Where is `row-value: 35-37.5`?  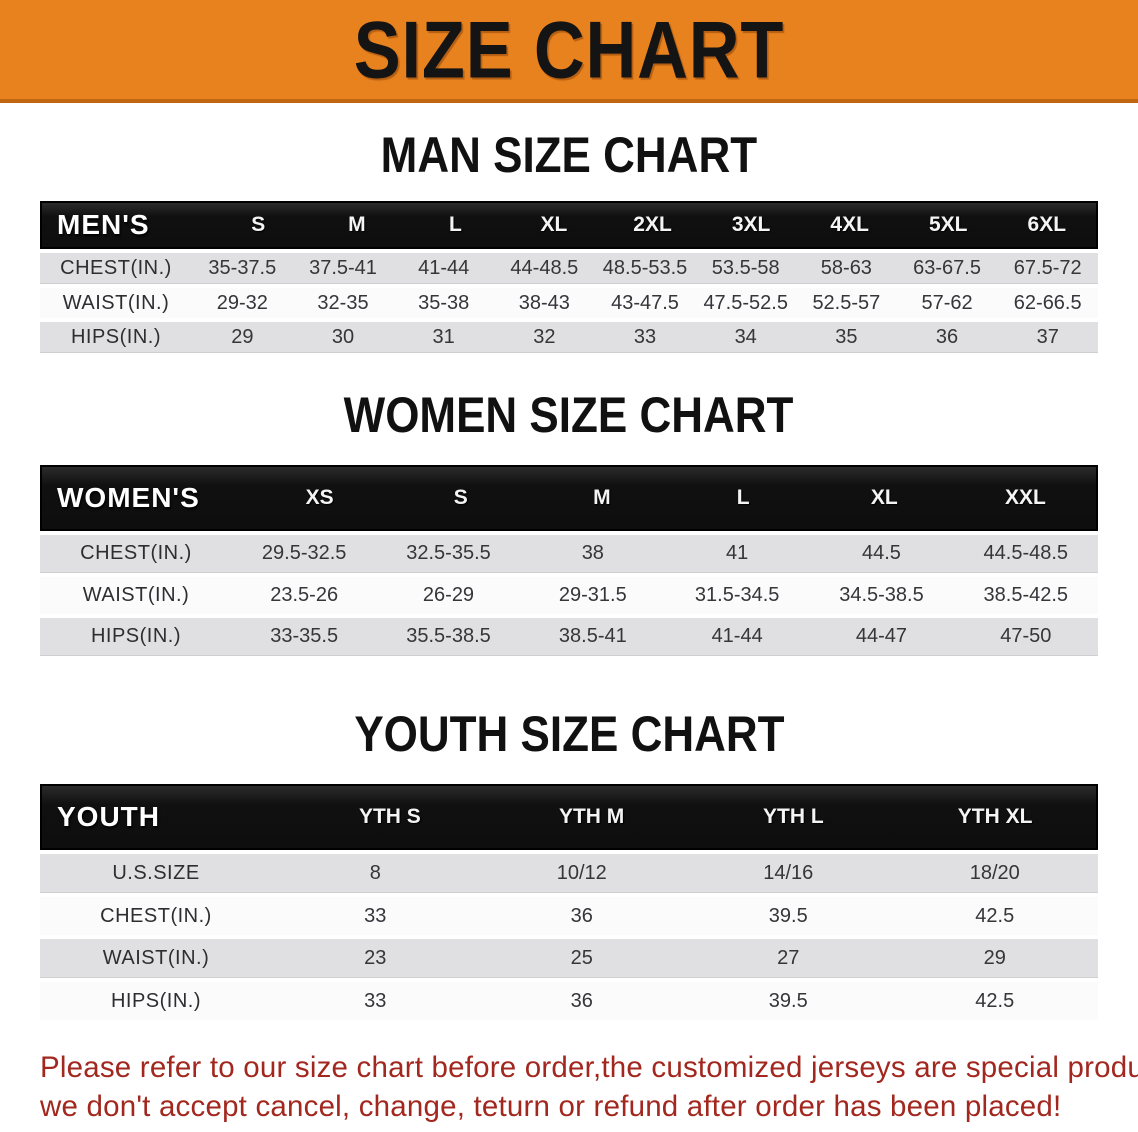 row-value: 35-37.5 is located at coordinates (242, 267).